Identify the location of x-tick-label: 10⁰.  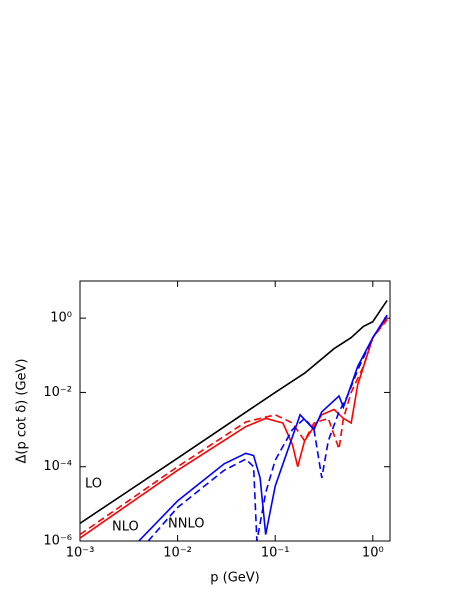
(373, 553).